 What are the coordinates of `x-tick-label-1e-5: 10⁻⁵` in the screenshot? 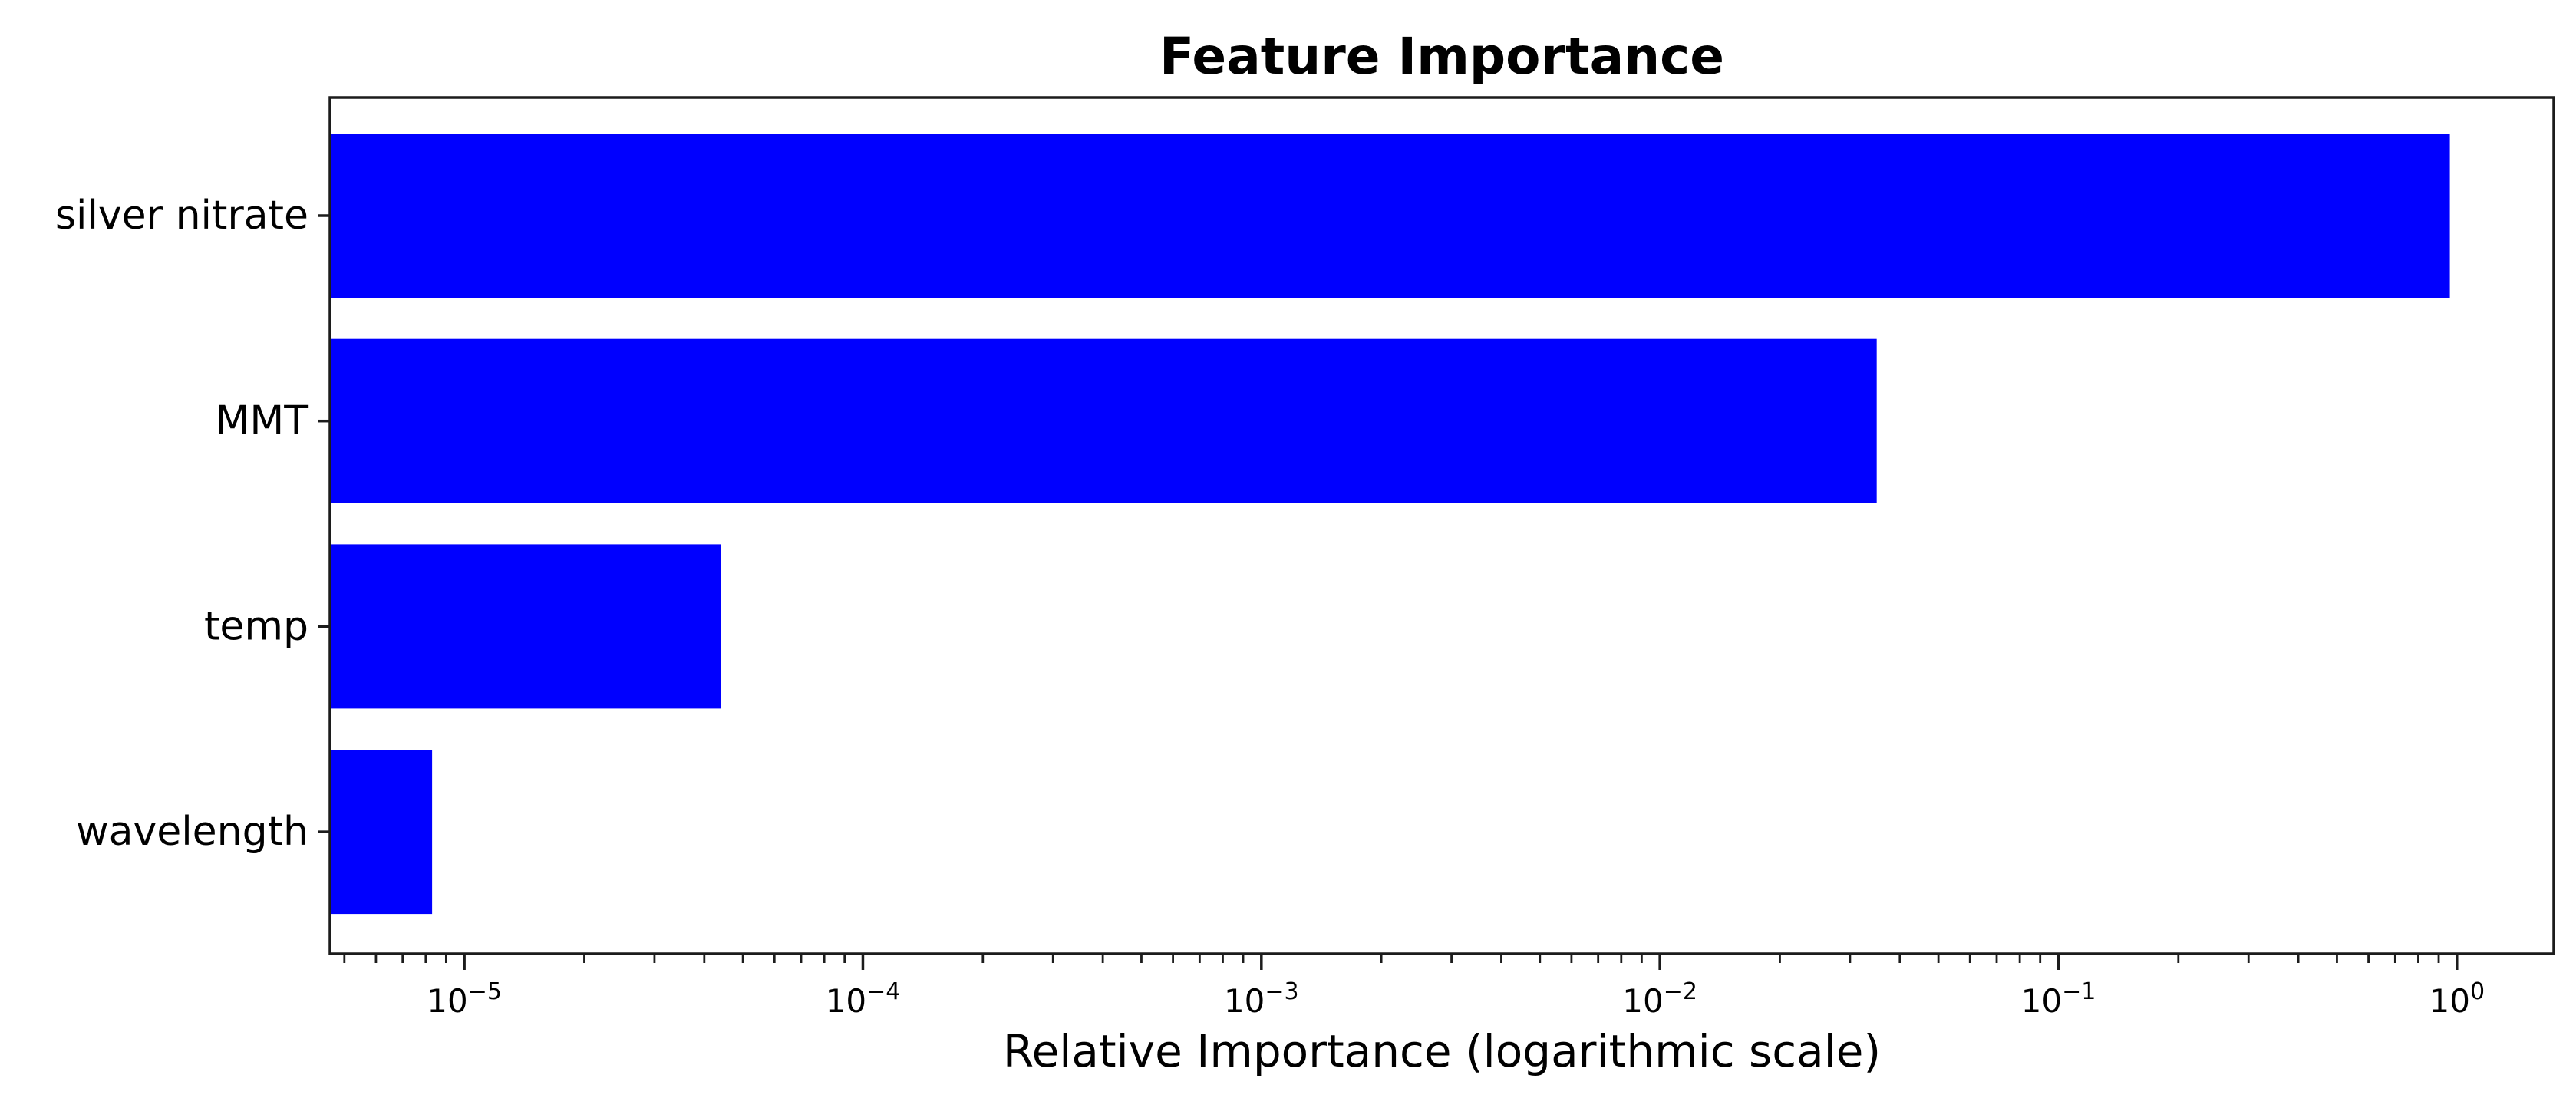 It's located at (464, 999).